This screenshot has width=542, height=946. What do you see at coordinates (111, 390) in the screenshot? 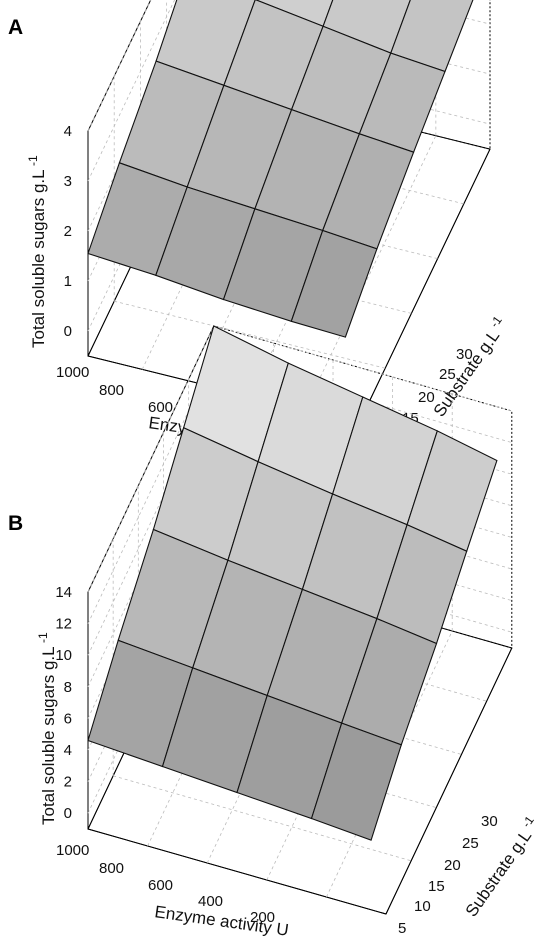
I see `panel-a-x-tick: 800` at bounding box center [111, 390].